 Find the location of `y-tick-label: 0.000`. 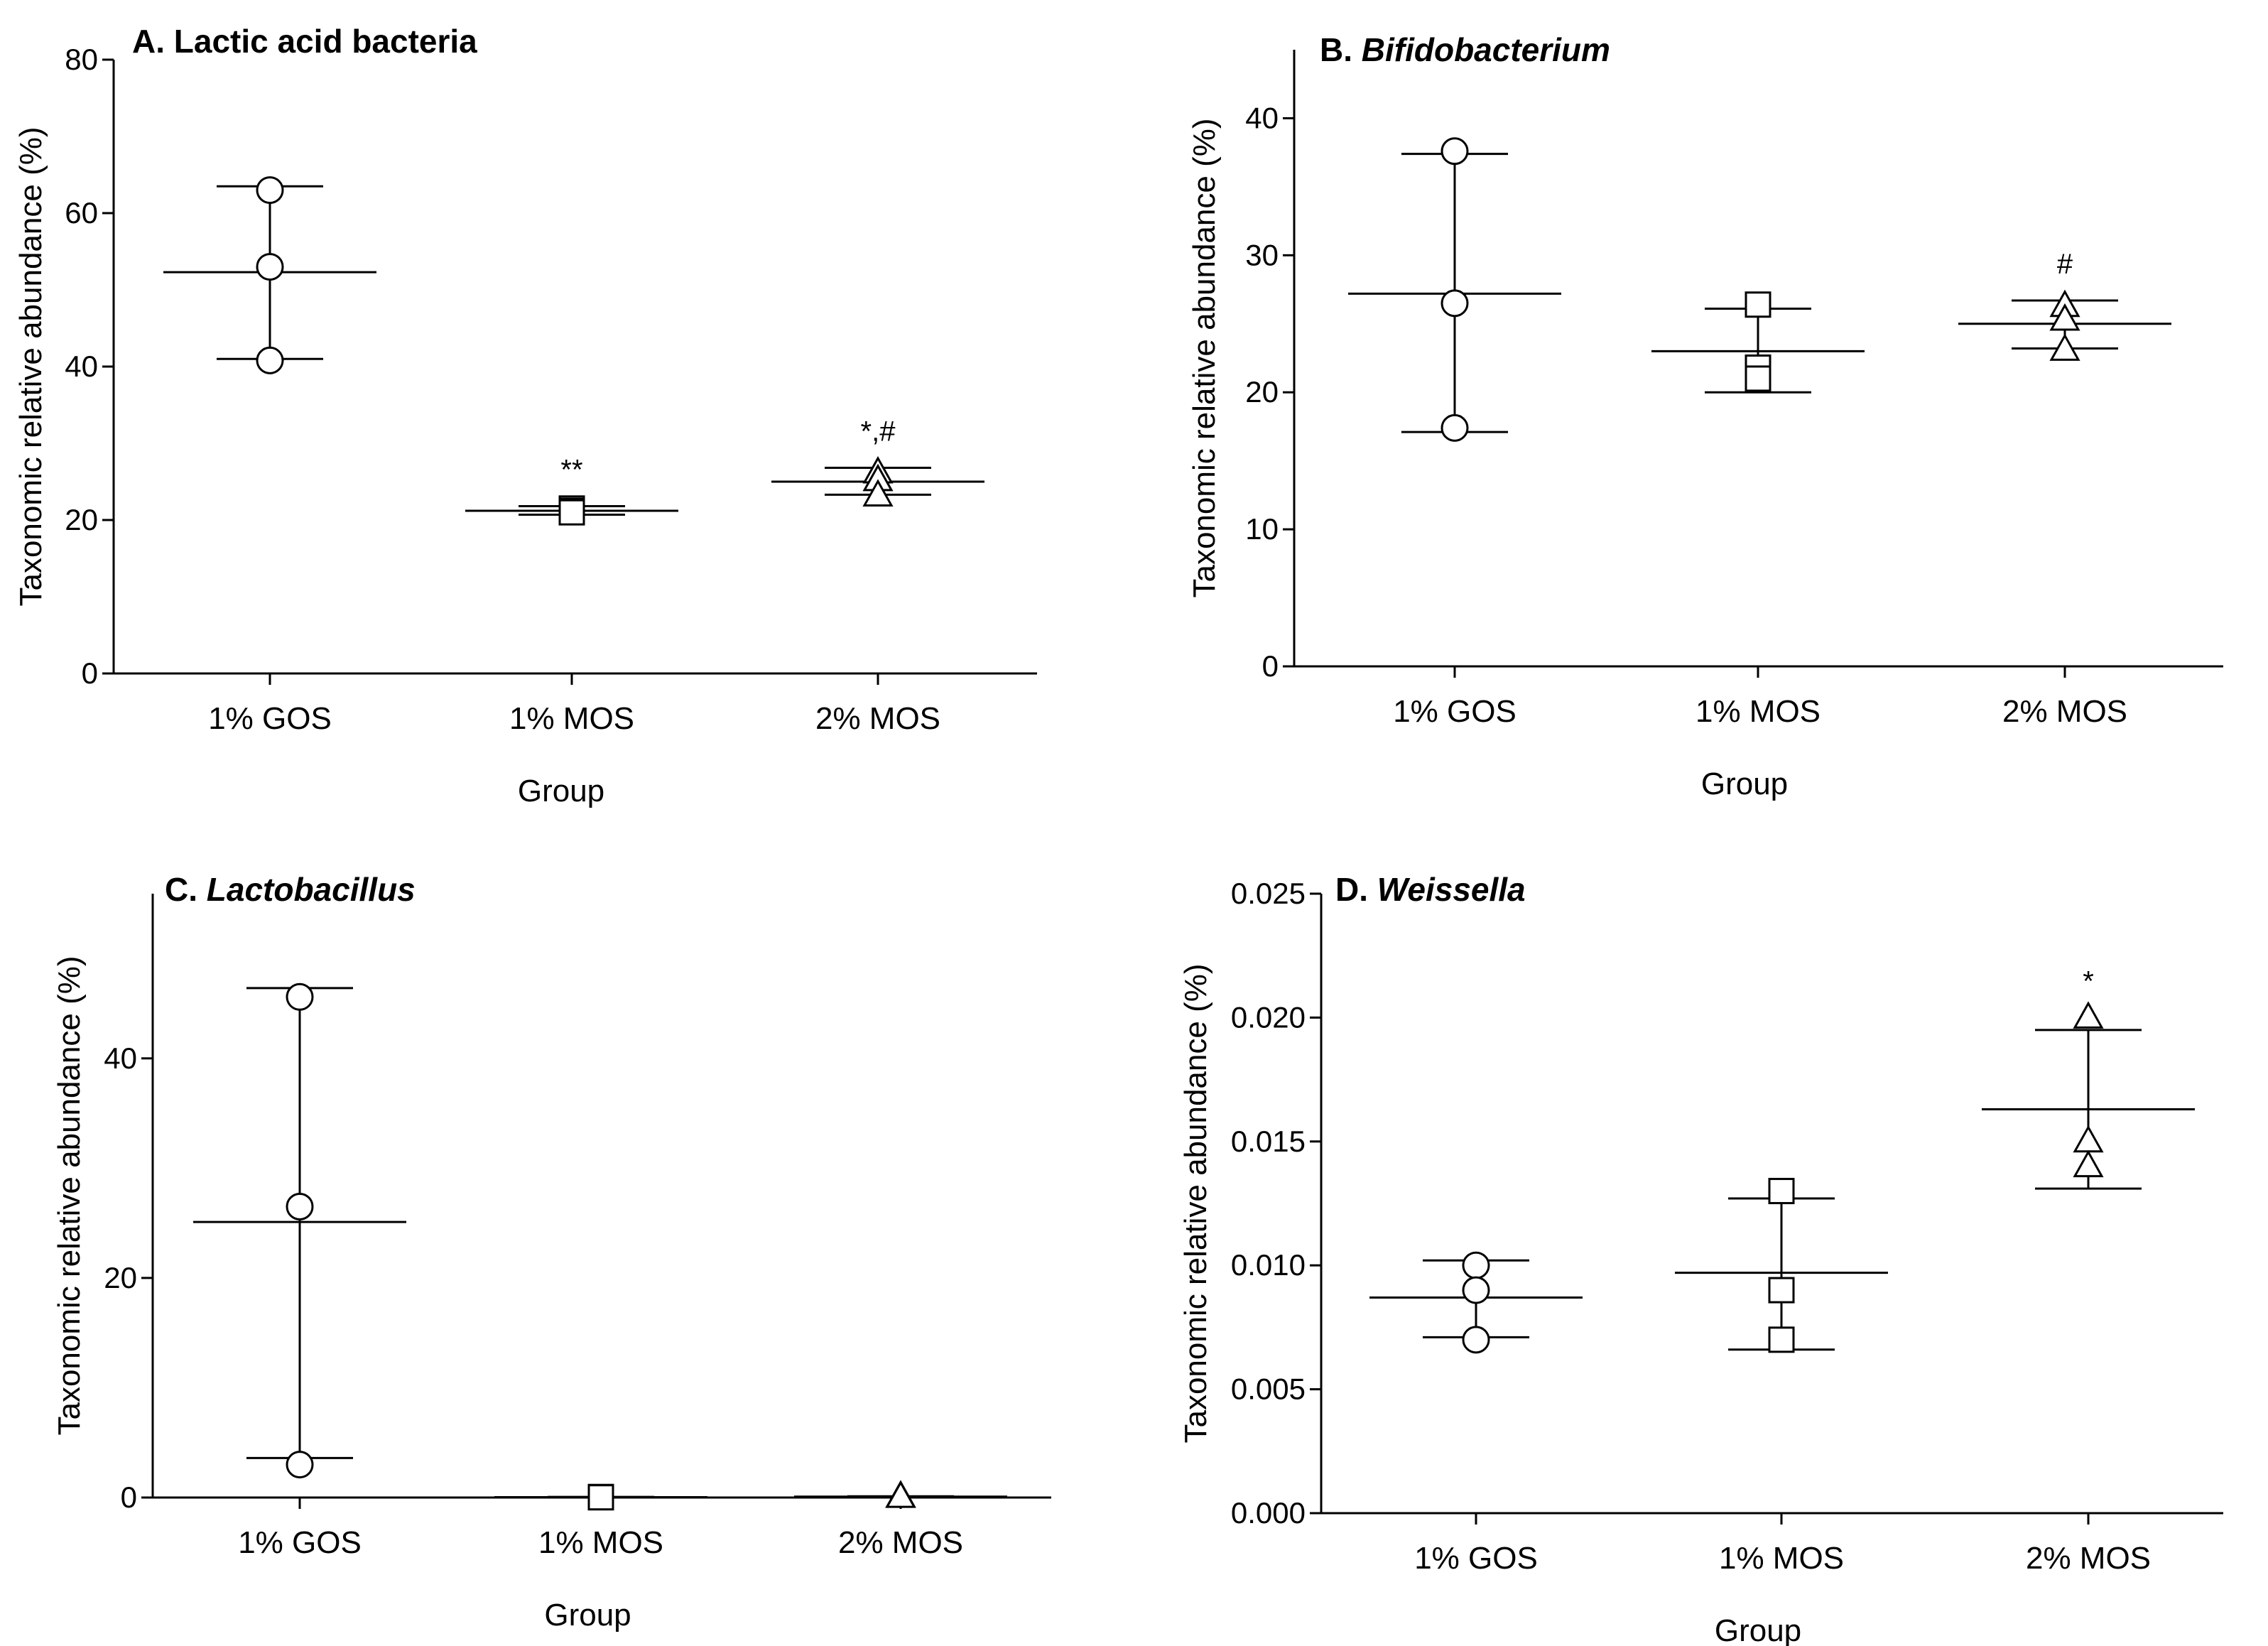

y-tick-label: 0.000 is located at coordinates (1268, 1512).